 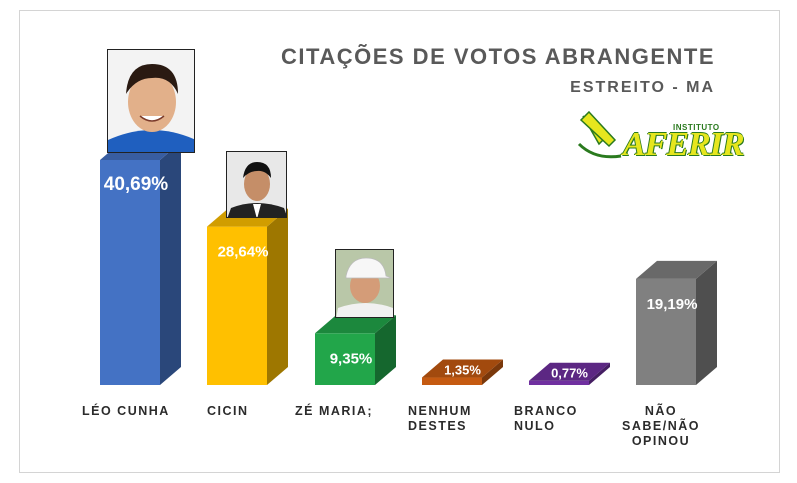 What do you see at coordinates (140, 263) in the screenshot?
I see `bar-leo-cunha` at bounding box center [140, 263].